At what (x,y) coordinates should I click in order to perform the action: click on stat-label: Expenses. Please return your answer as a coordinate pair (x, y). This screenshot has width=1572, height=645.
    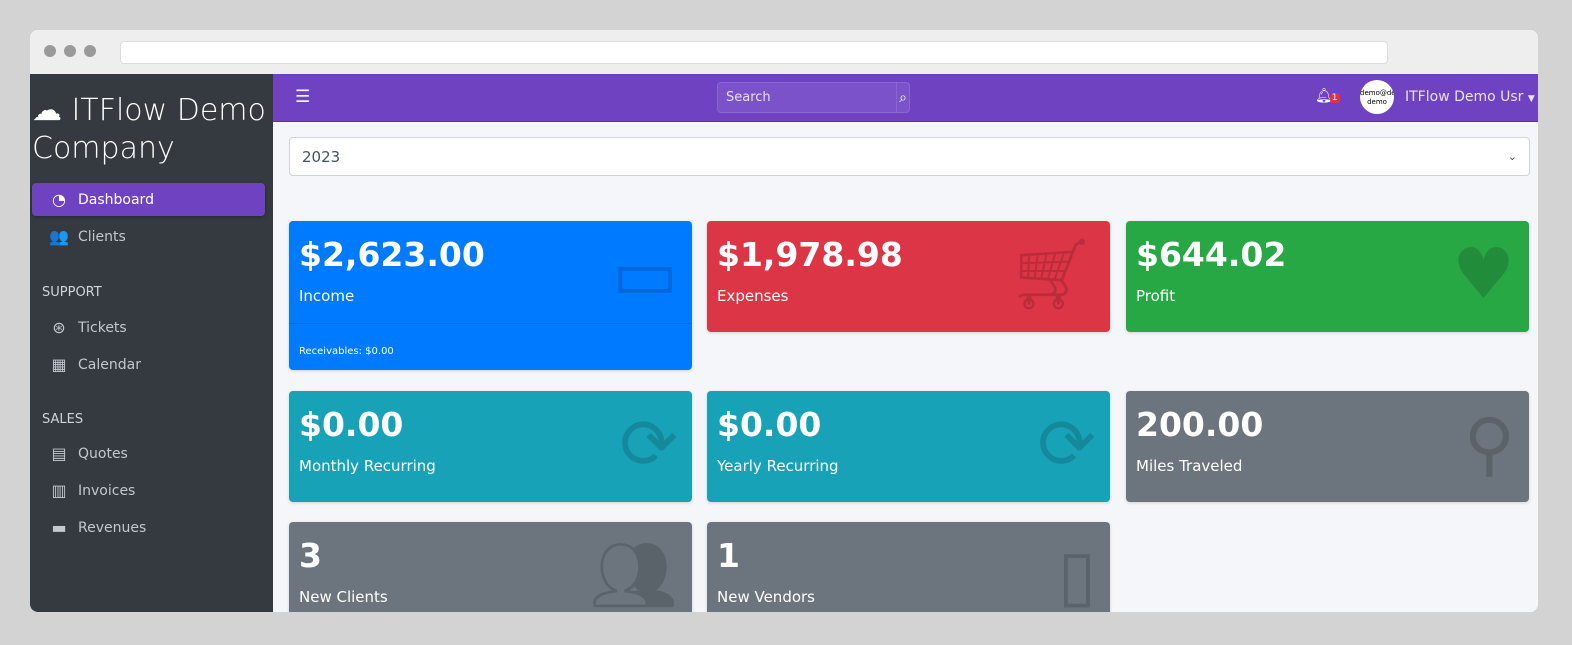
    Looking at the image, I should click on (753, 296).